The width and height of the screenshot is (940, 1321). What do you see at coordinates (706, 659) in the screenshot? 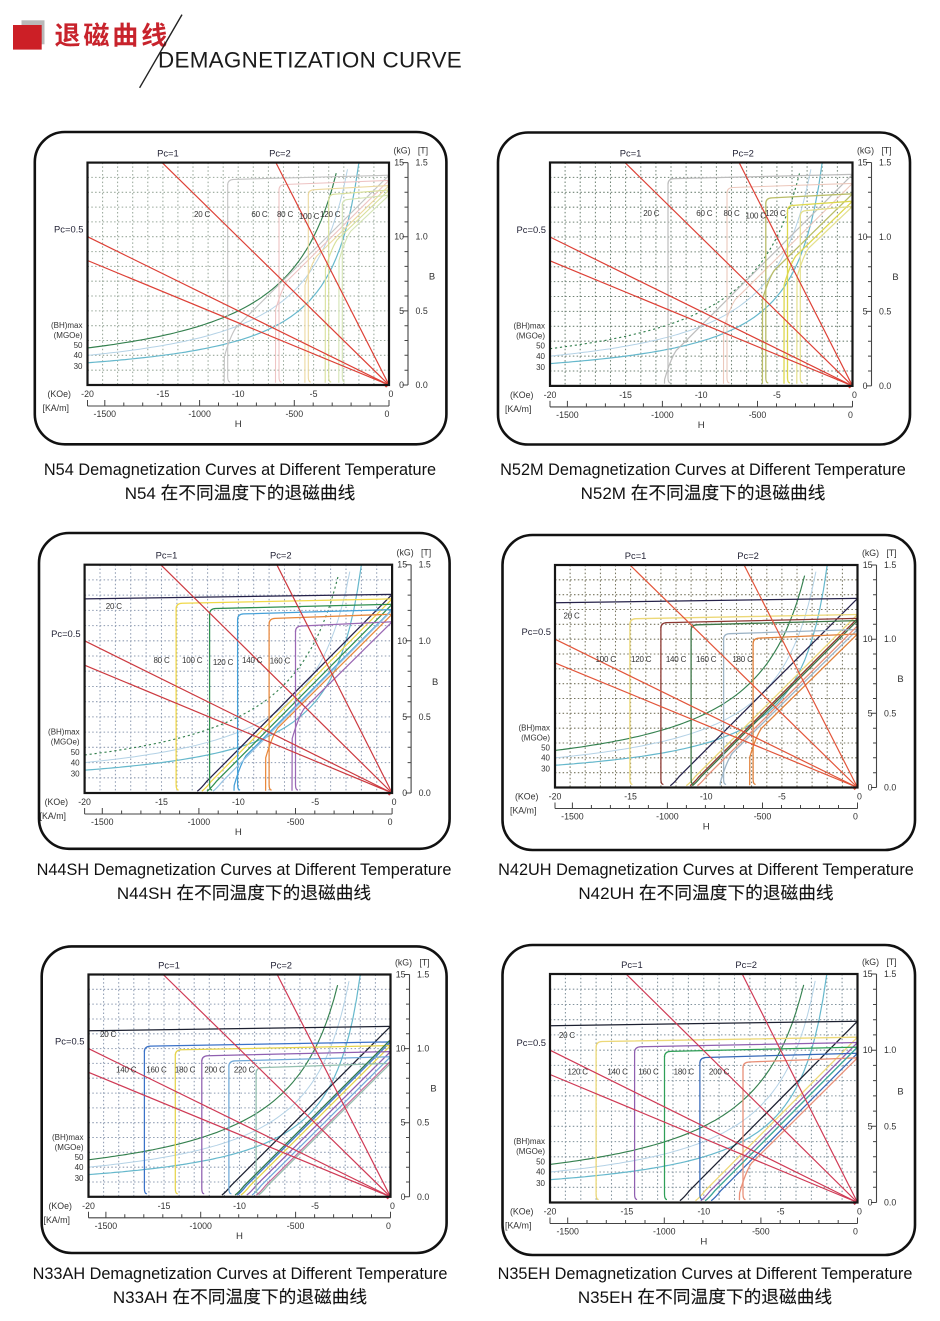
I see `svg-text: 160 C` at bounding box center [706, 659].